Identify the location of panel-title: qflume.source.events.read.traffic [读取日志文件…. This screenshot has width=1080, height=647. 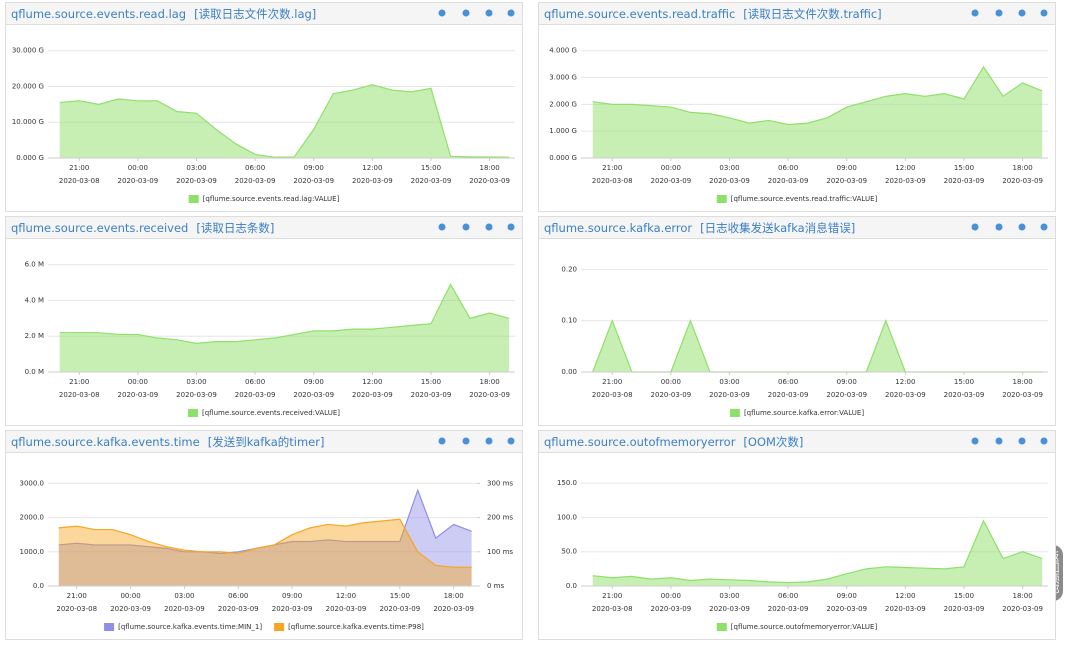
(713, 14).